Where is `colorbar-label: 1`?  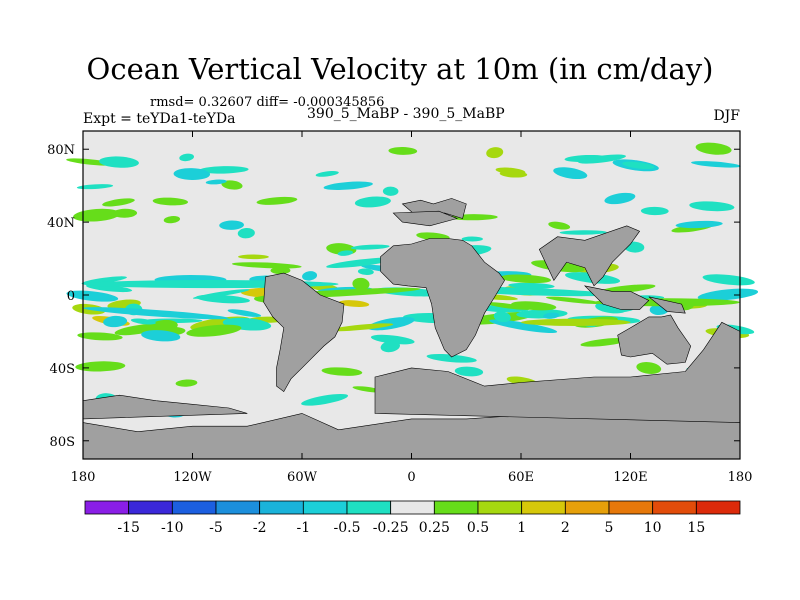 colorbar-label: 1 is located at coordinates (521, 528).